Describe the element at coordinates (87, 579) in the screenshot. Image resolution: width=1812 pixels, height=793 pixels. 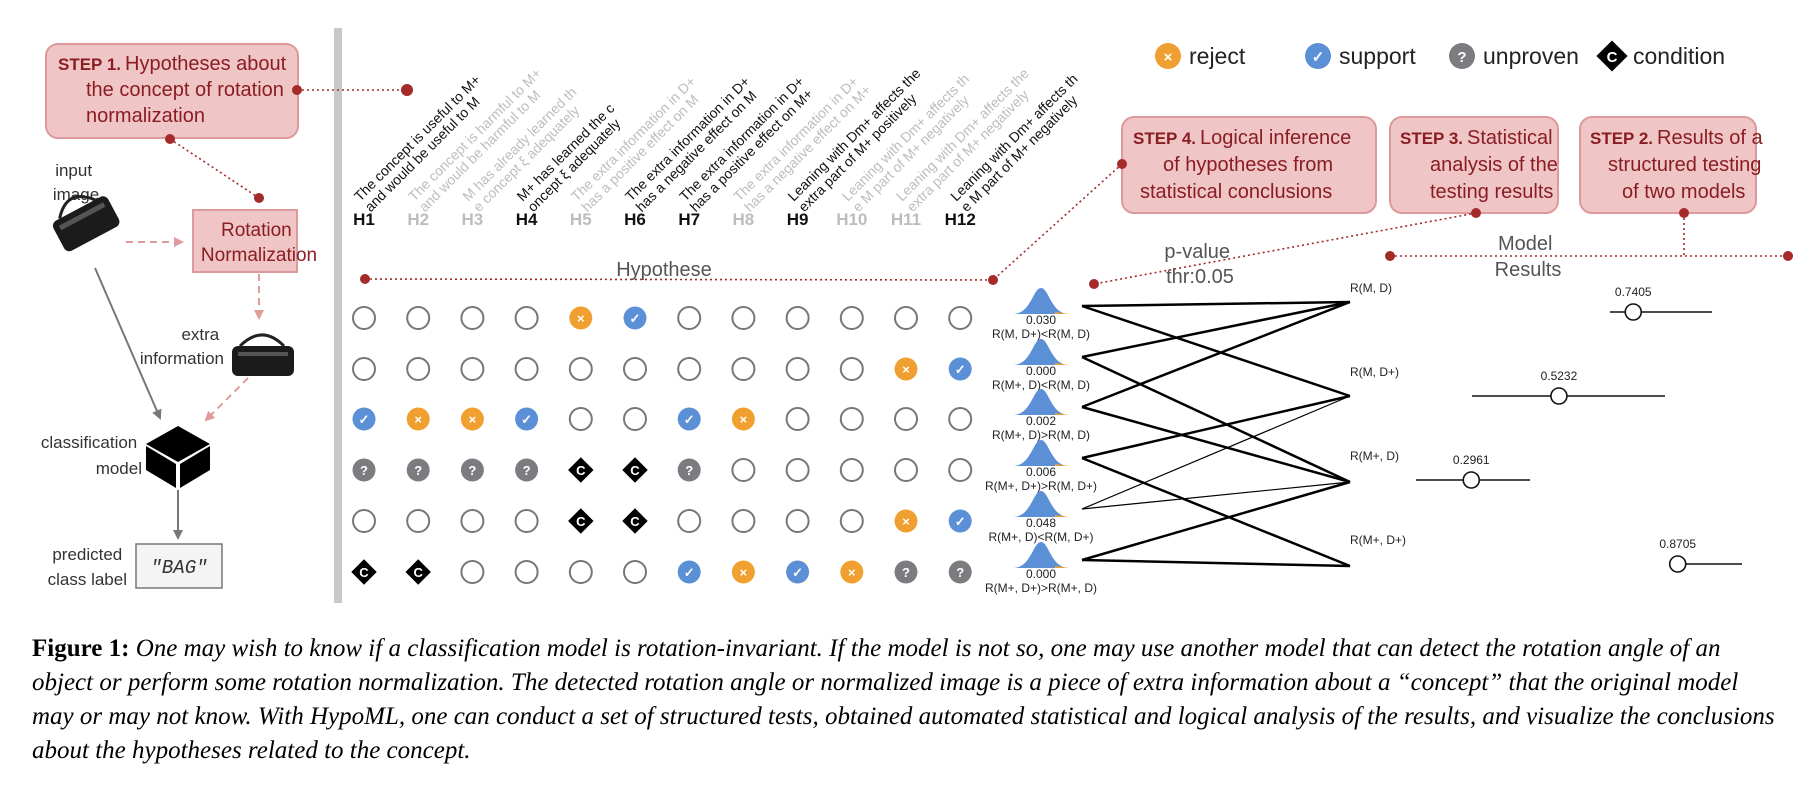
I see `predicted-label-2: class label` at that location.